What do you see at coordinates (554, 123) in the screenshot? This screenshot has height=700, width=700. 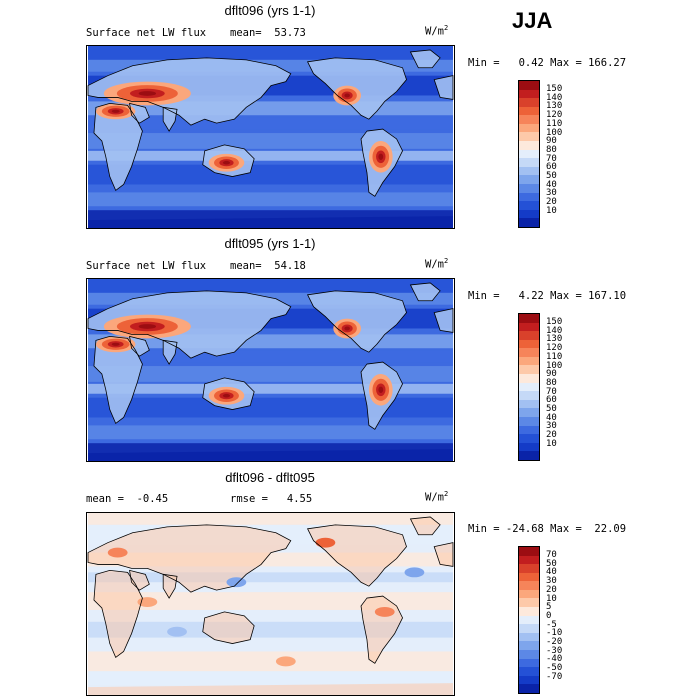 I see `colorbar-label: 110` at bounding box center [554, 123].